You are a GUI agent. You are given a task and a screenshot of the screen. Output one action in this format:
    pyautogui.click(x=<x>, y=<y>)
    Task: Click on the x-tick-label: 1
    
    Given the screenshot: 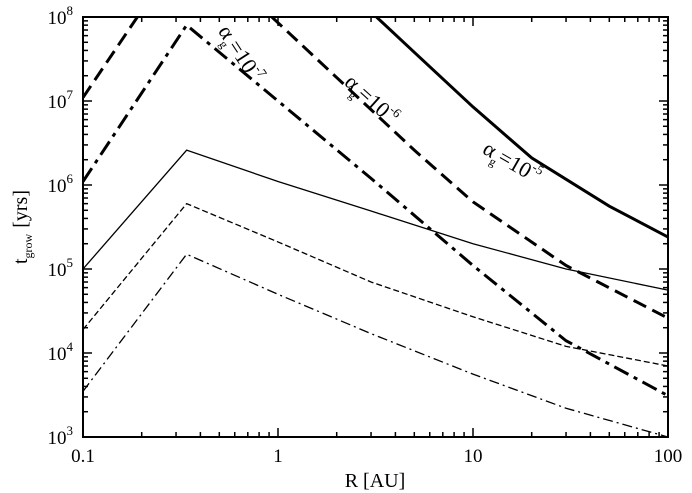 What is the action you would take?
    pyautogui.click(x=278, y=456)
    